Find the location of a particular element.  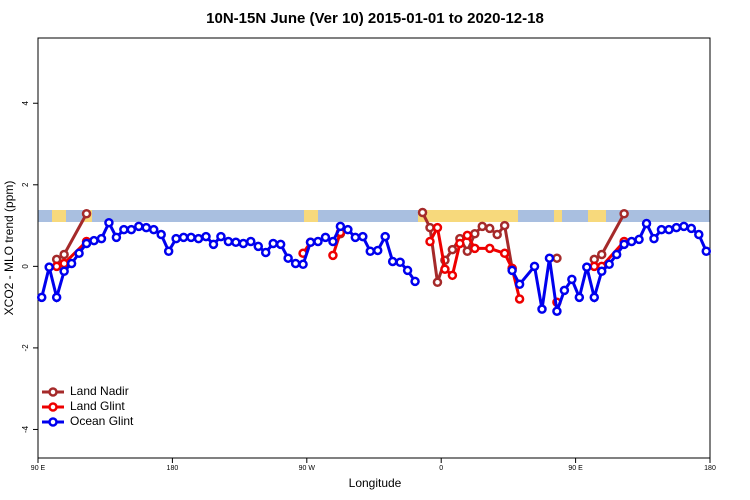

y-tick-label: 0 is located at coordinates (25, 266).